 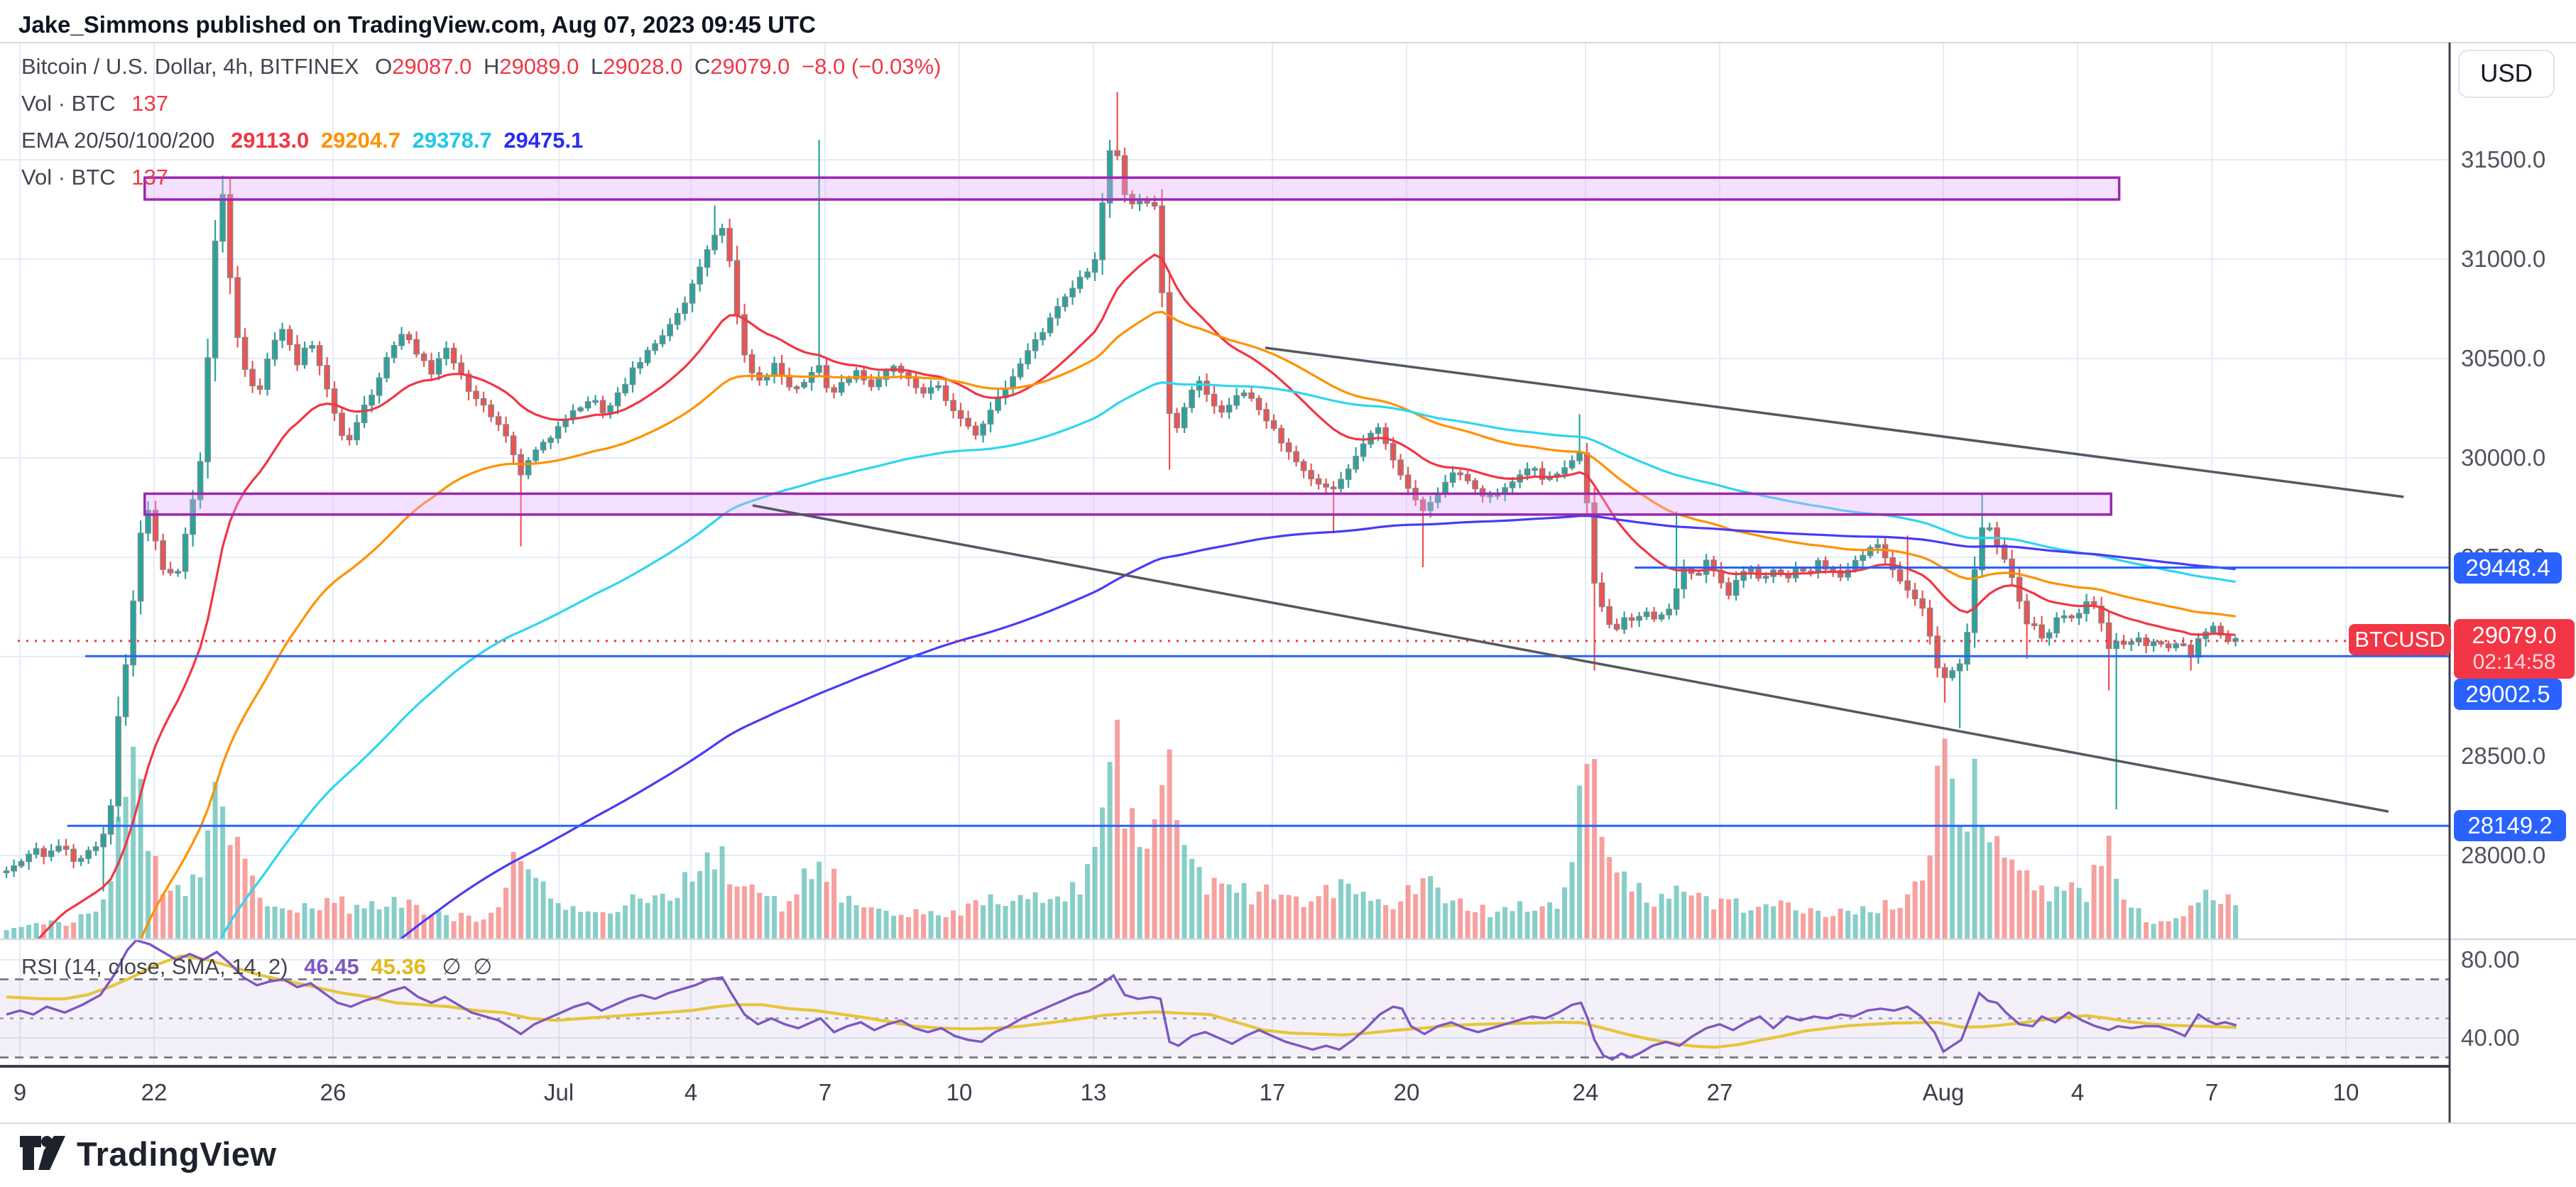 I want to click on symbol-title: Bitcoin / U.S. Dollar, 4h, BITFINEX, so click(x=190, y=66).